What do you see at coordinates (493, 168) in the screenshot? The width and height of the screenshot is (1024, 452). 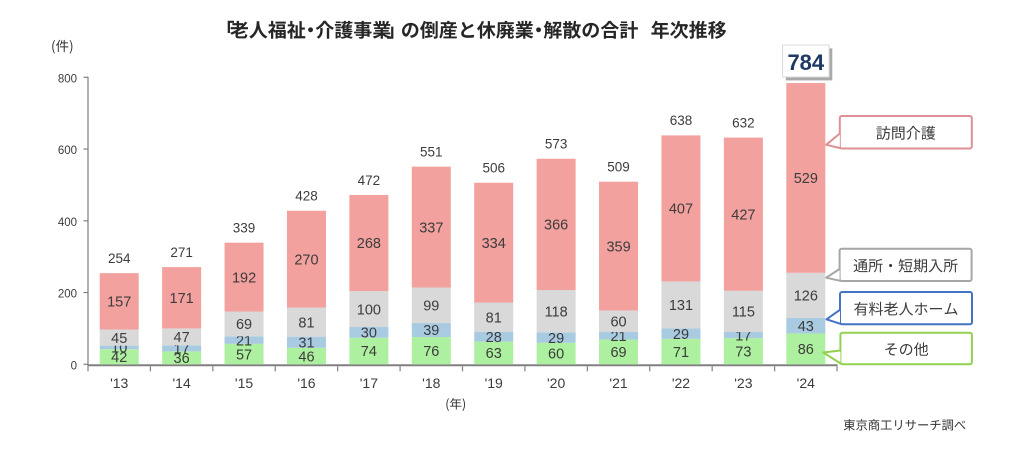 I see `svg-text: 506` at bounding box center [493, 168].